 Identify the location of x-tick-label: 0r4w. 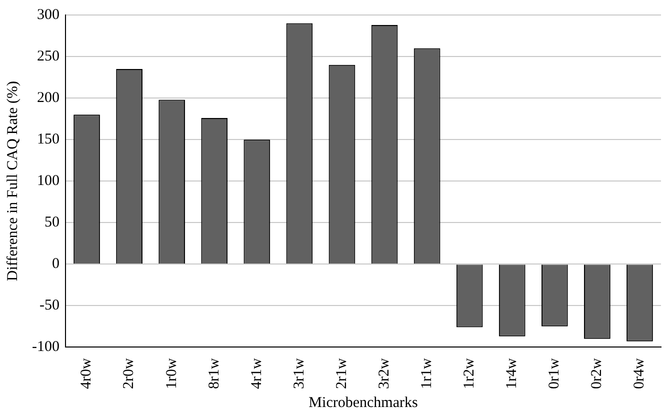
(640, 373).